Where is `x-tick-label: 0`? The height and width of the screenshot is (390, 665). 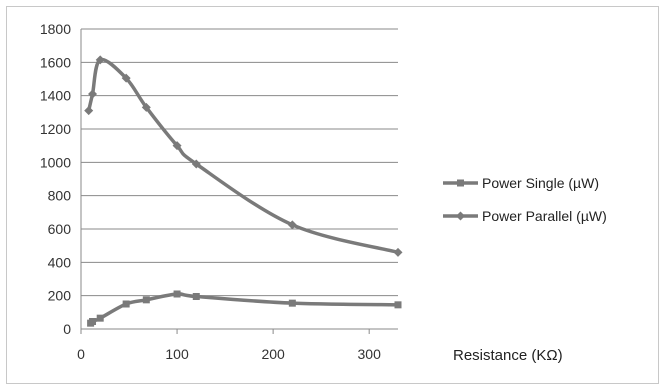
x-tick-label: 0 is located at coordinates (81, 354).